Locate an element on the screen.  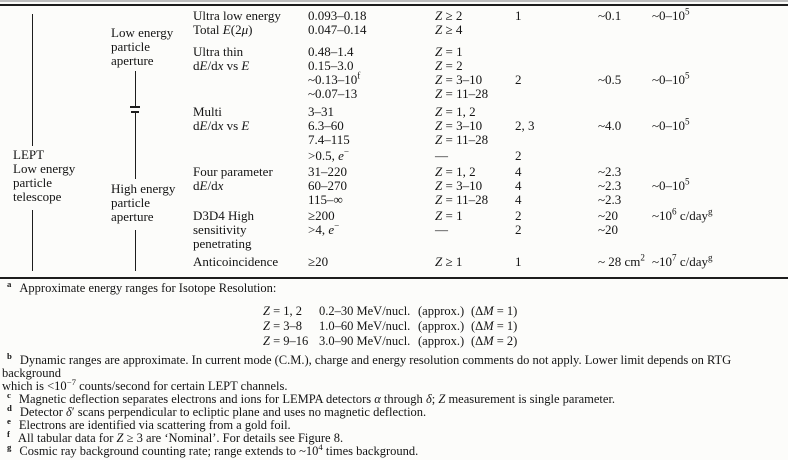
geometry-cell: ~ 28 cm2 is located at coordinates (621, 260).